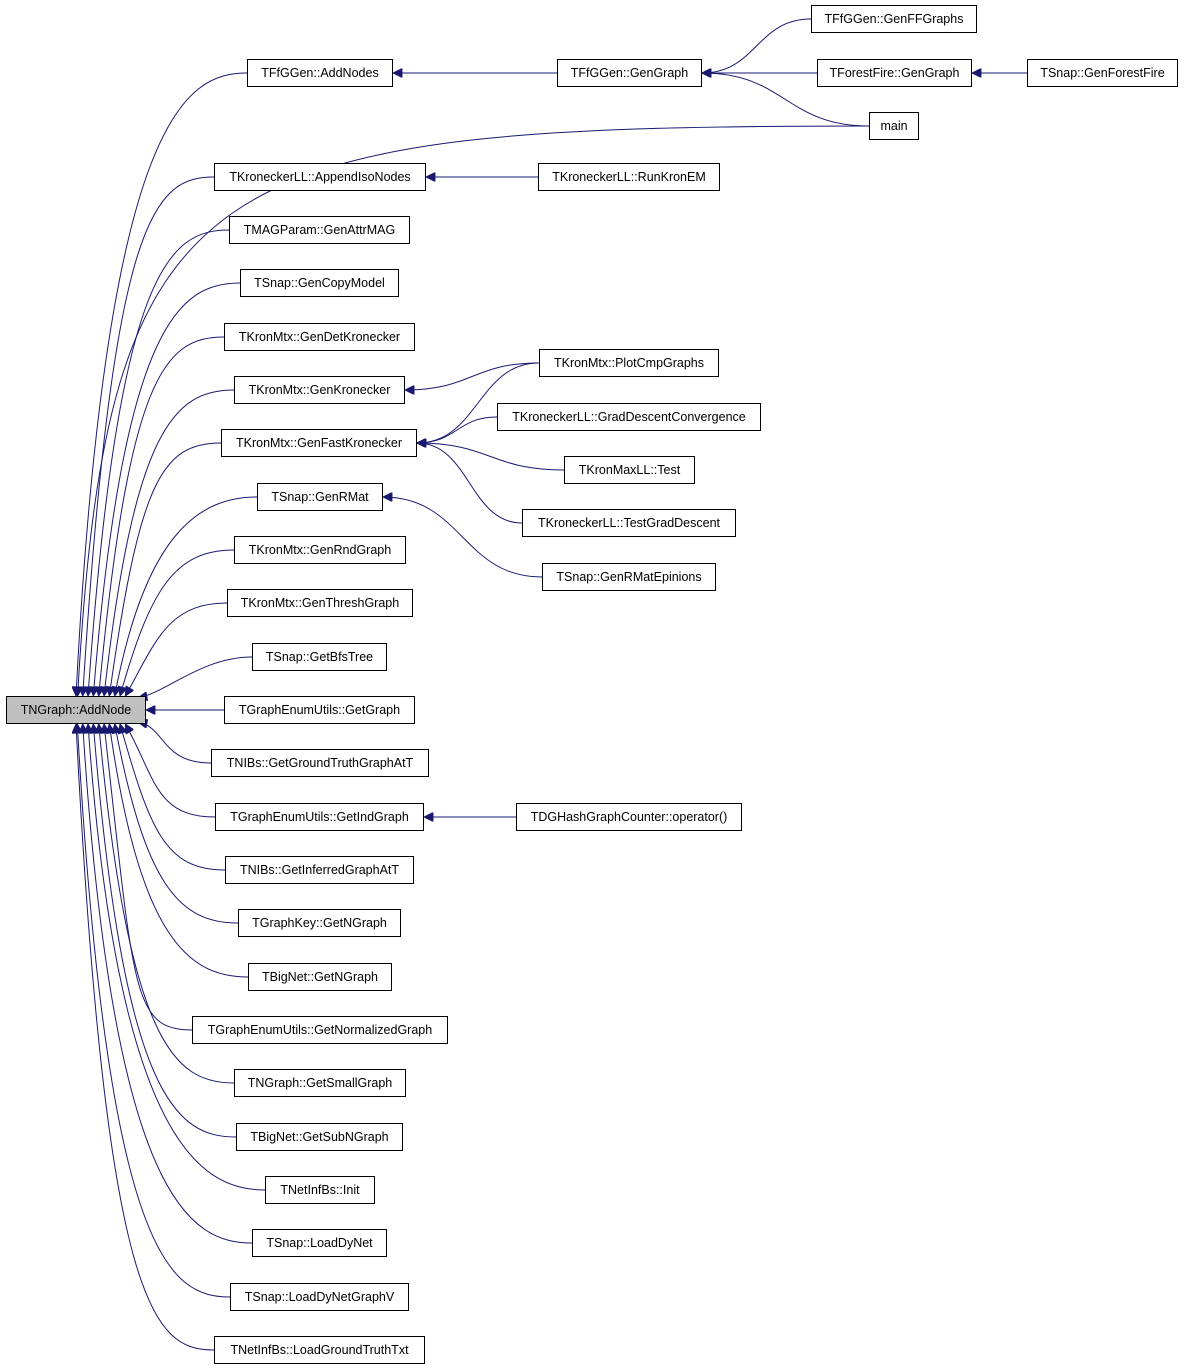 The width and height of the screenshot is (1184, 1371). What do you see at coordinates (629, 817) in the screenshot?
I see `node-operator: TDGHashGraphCounter::operator()` at bounding box center [629, 817].